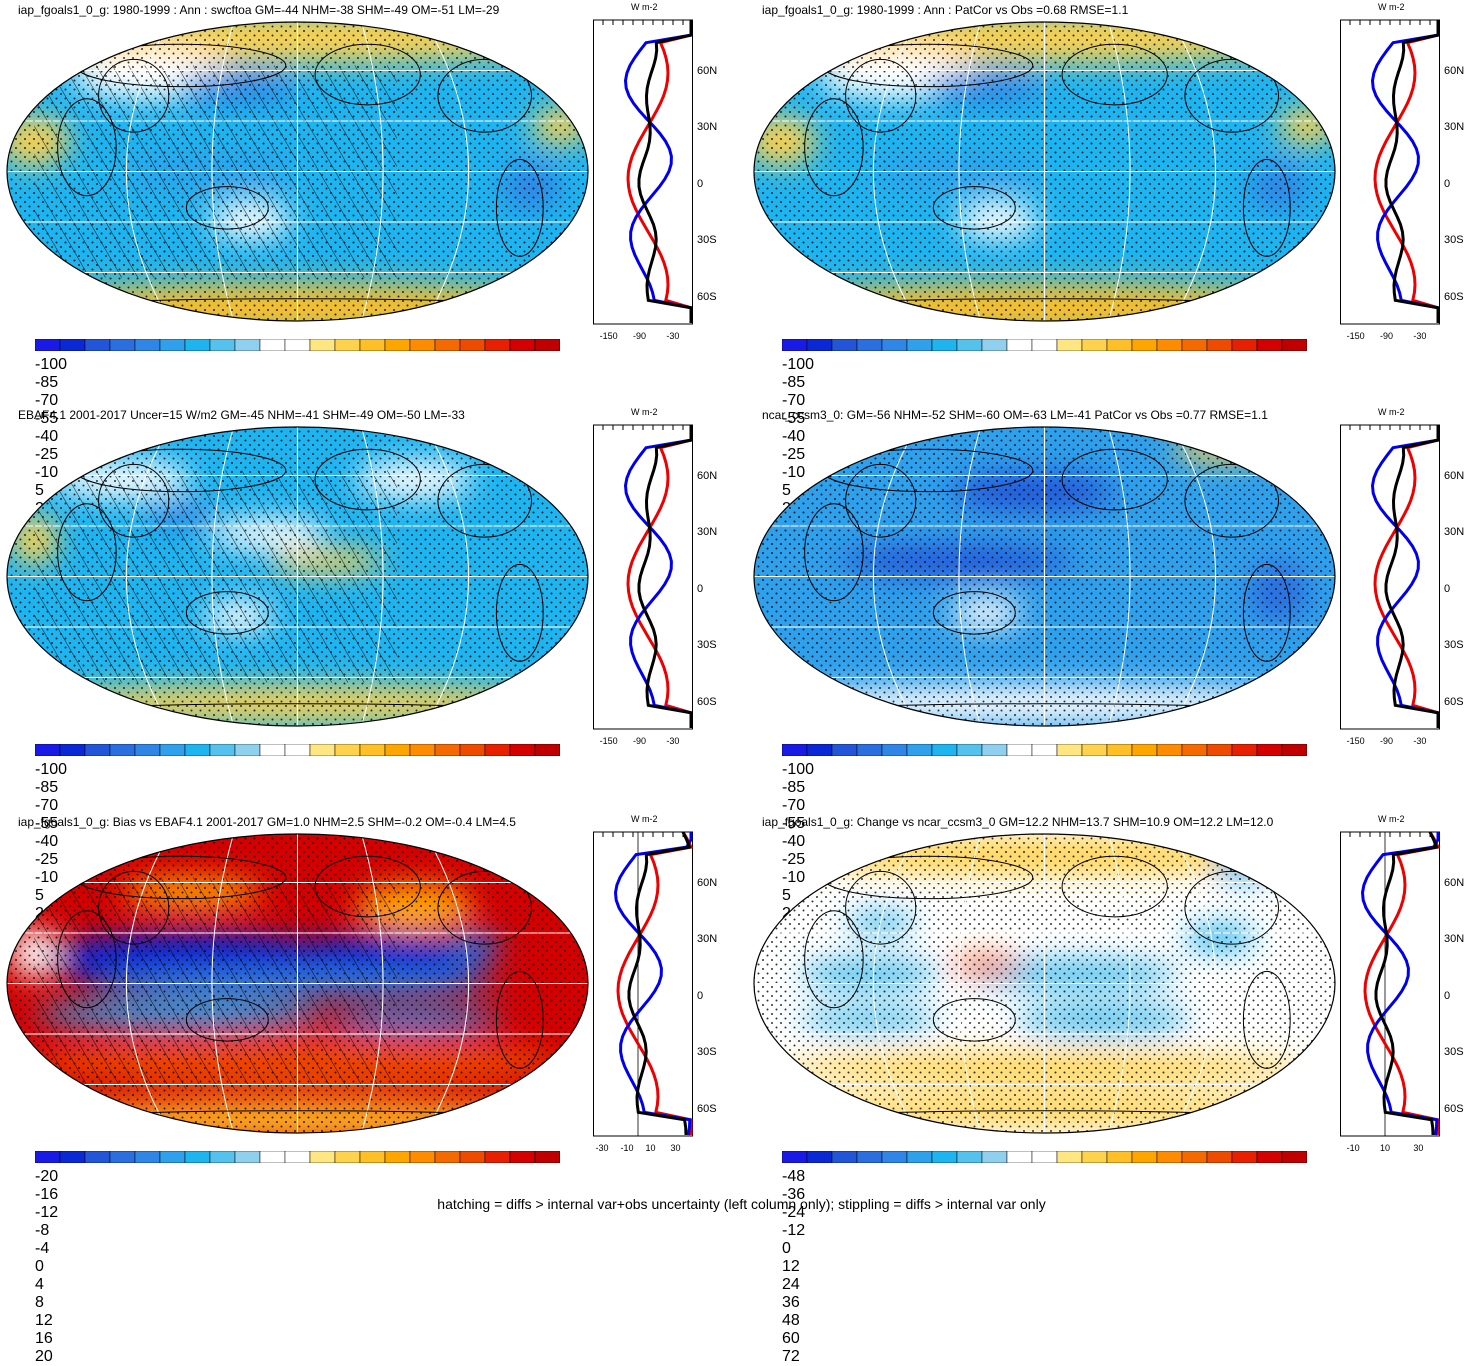  Describe the element at coordinates (42, 1230) in the screenshot. I see `colorbar-tick-label: -8` at that location.